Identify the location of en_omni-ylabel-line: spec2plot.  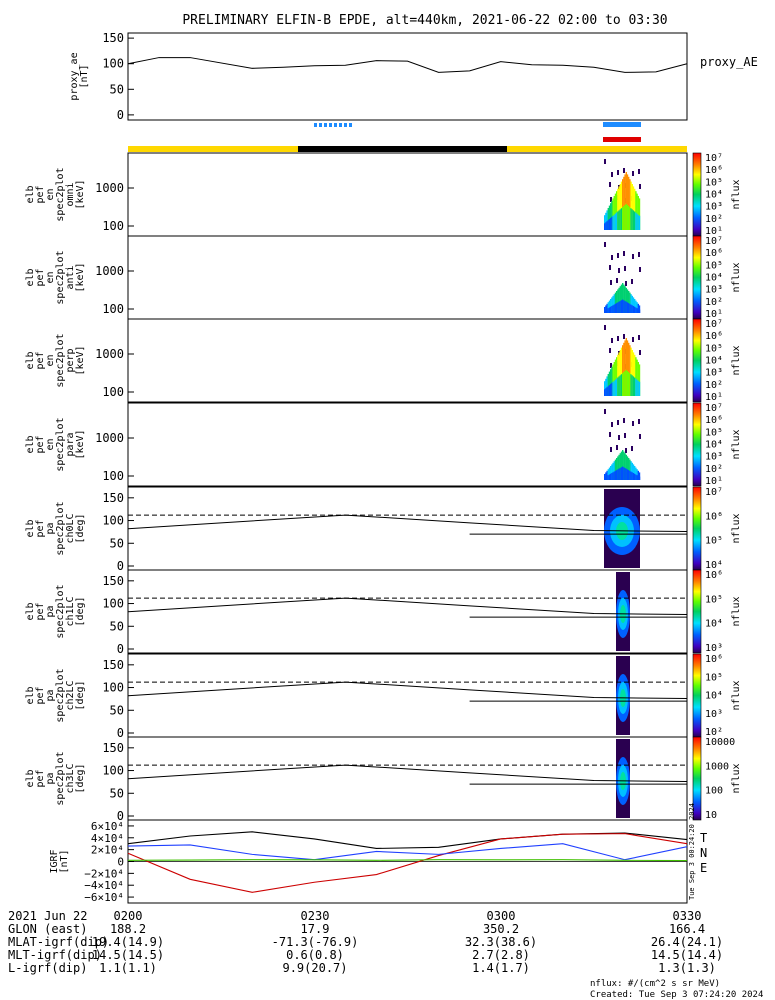
(60, 194).